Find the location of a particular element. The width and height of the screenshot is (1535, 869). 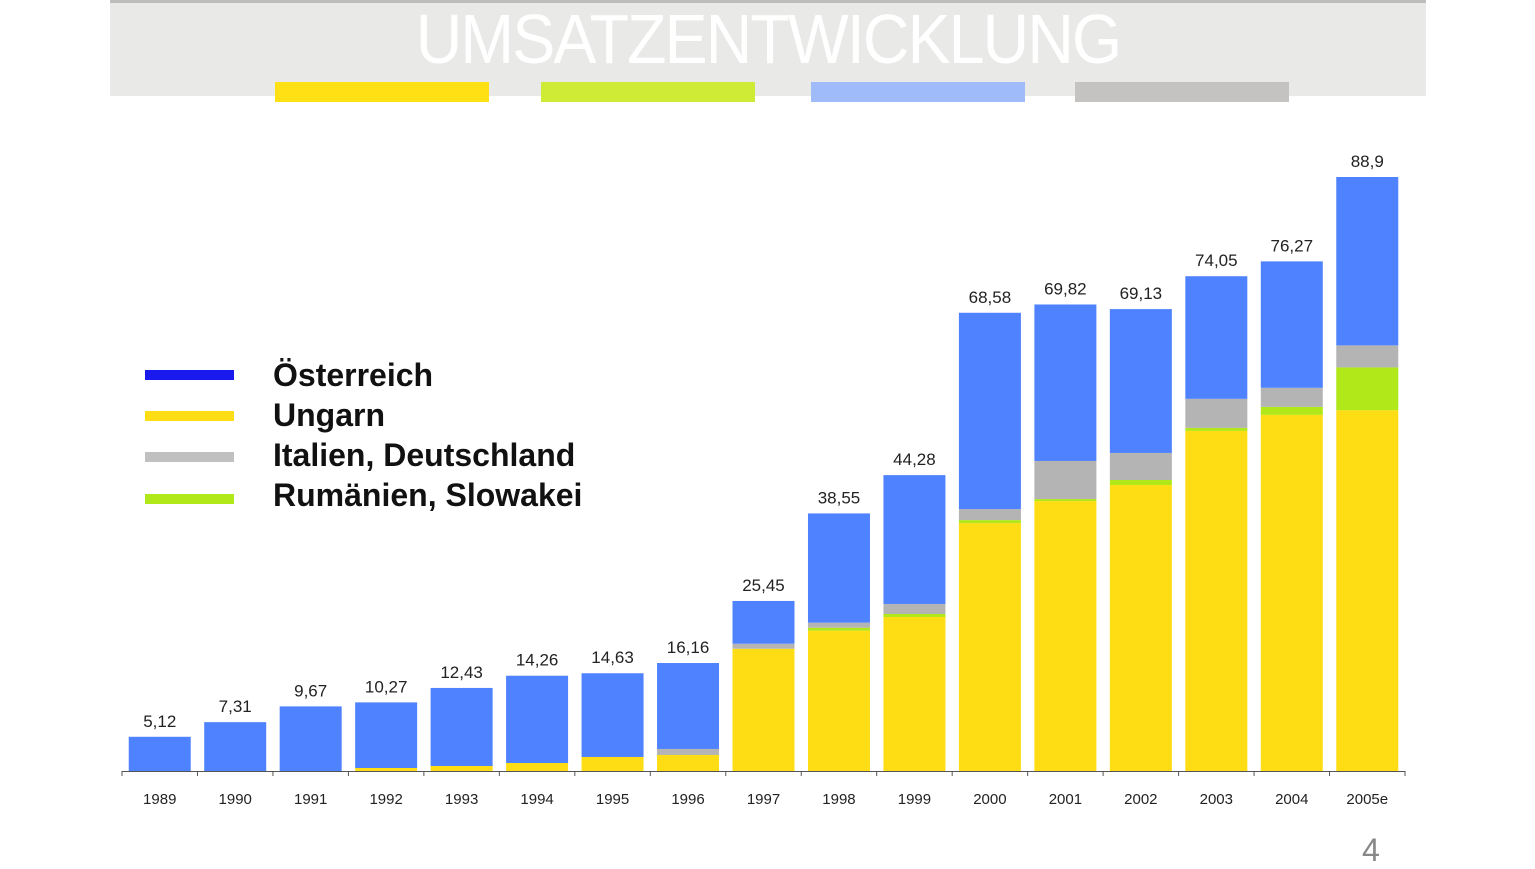

data-label-total: 25,45 is located at coordinates (763, 585).